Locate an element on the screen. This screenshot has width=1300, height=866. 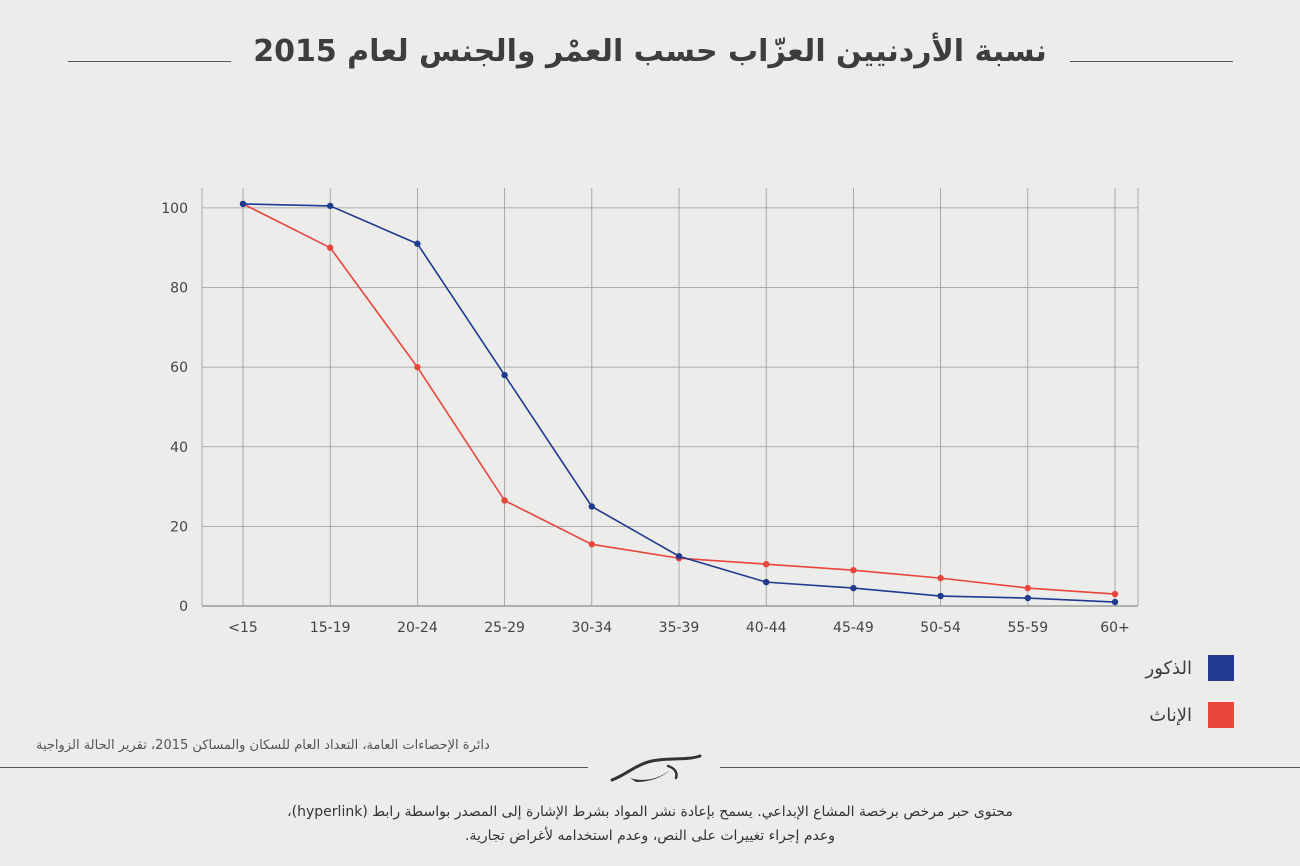
x-tick-label: 55-59 is located at coordinates (1027, 628).